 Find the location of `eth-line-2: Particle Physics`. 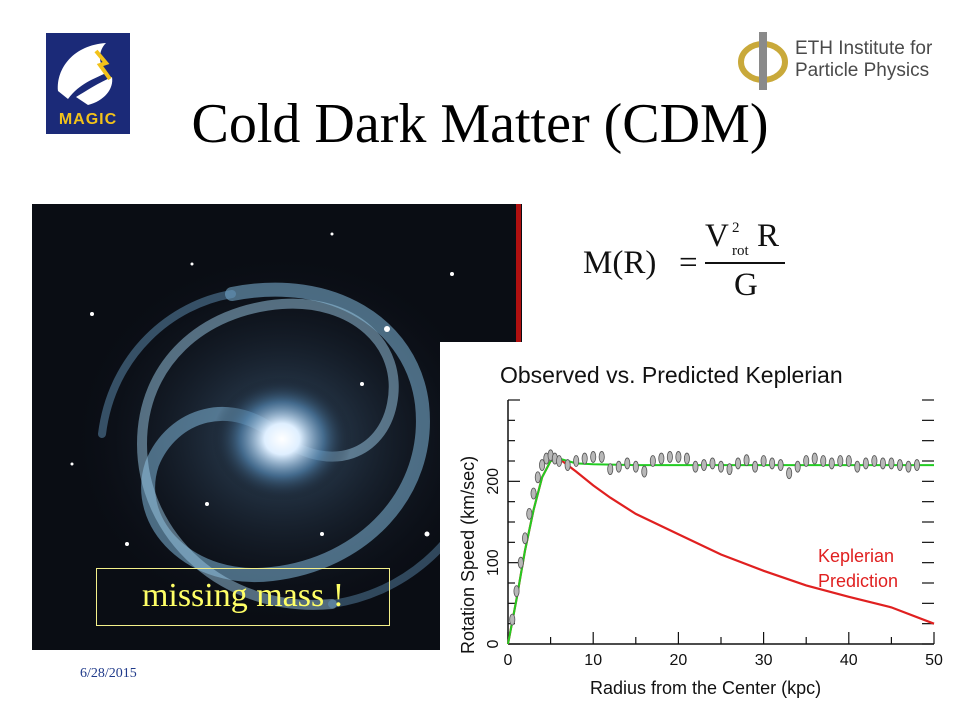

eth-line-2: Particle Physics is located at coordinates (862, 70).